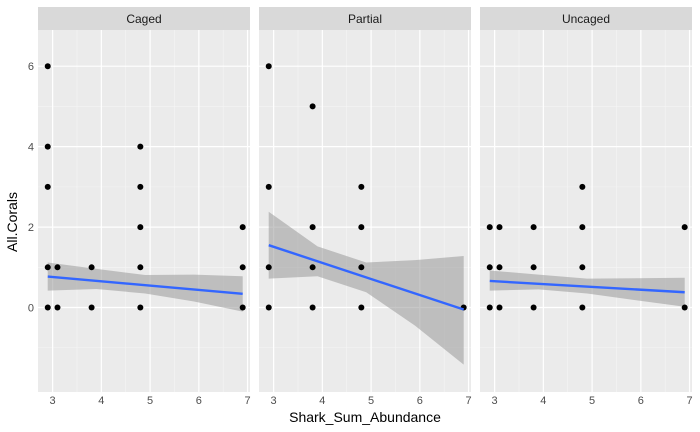 Image resolution: width=700 pixels, height=432 pixels. I want to click on y-tick-label: 2, so click(31, 228).